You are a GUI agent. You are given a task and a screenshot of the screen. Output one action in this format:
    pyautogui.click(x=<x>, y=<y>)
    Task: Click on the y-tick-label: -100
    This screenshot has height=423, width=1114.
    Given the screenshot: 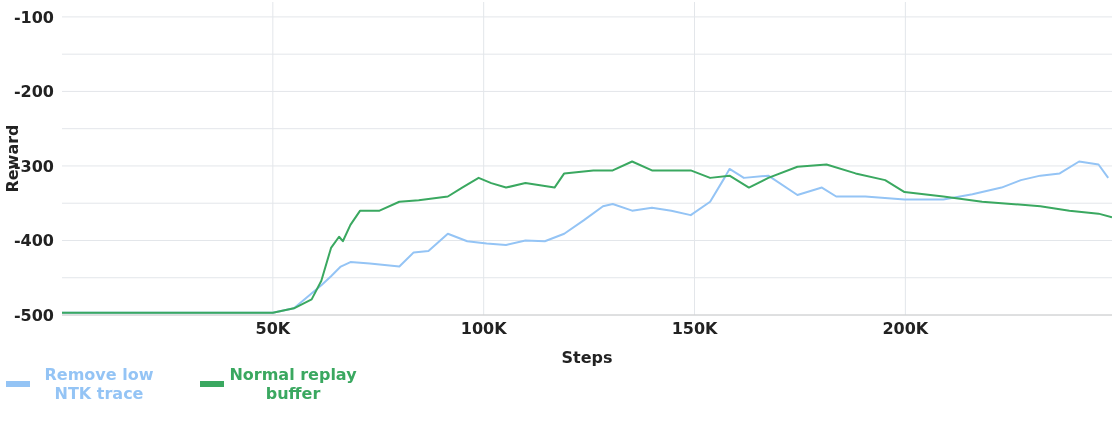 What is the action you would take?
    pyautogui.click(x=33, y=17)
    